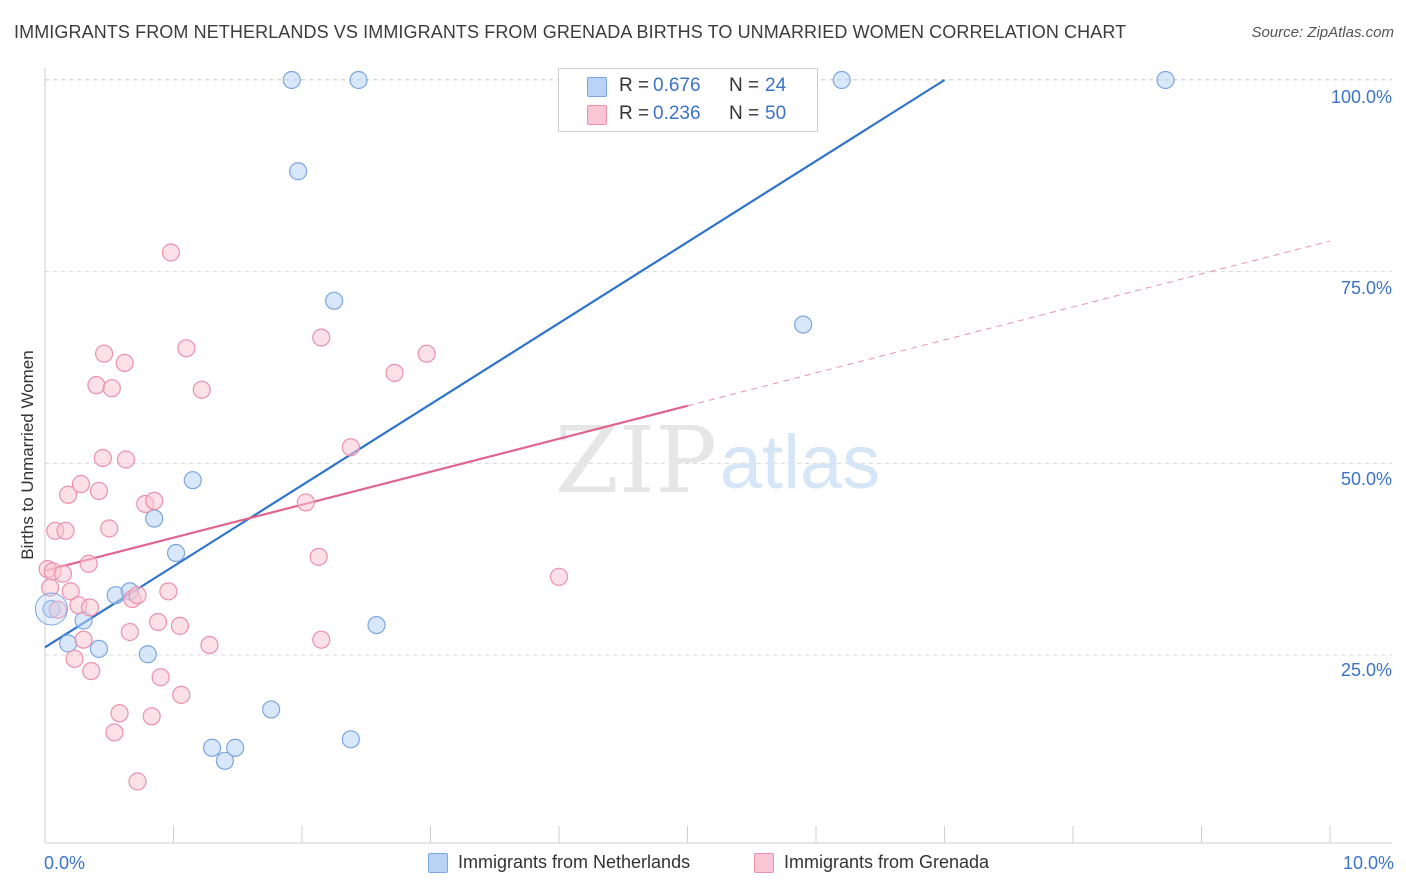 Image resolution: width=1406 pixels, height=892 pixels. I want to click on watermark: ZIP atlas, so click(717, 460).